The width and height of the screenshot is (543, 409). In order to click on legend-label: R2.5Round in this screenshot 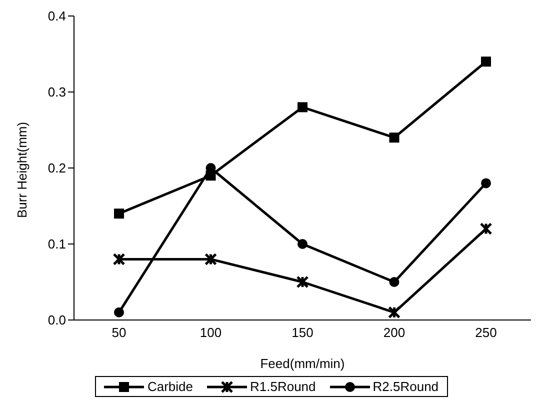, I will do `click(405, 386)`.